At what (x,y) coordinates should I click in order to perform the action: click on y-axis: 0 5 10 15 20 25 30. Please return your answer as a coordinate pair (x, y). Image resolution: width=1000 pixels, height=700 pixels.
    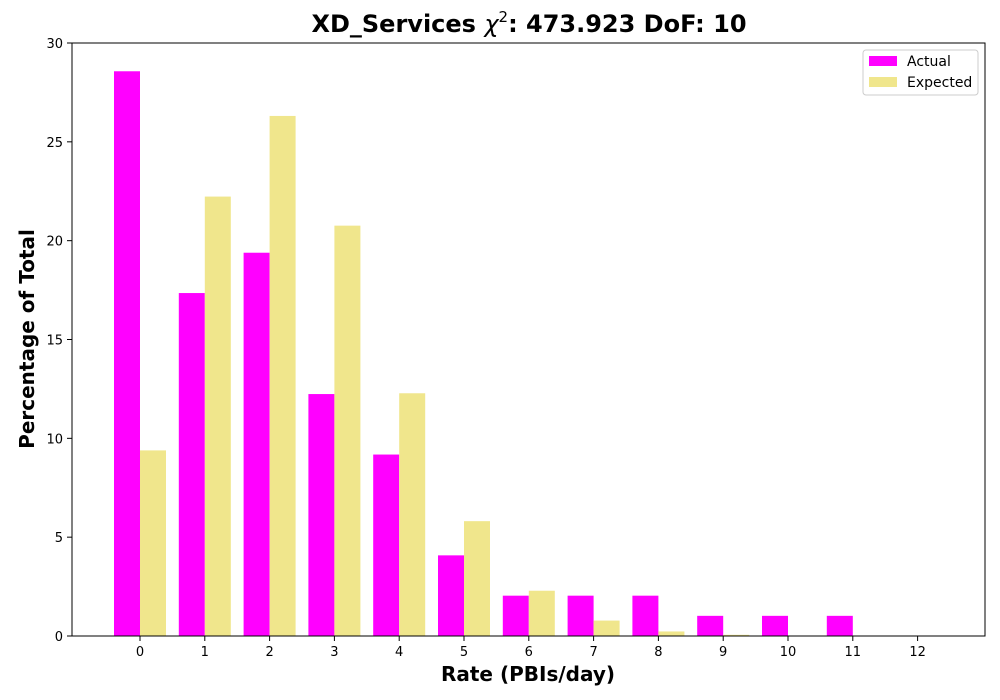
    Looking at the image, I should click on (59, 341).